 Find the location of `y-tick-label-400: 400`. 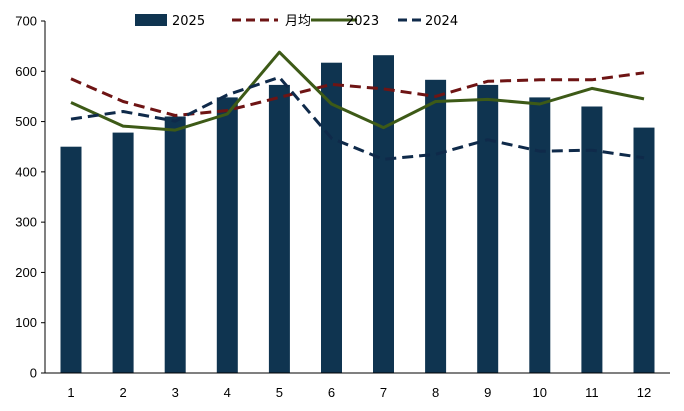

y-tick-label-400: 400 is located at coordinates (26, 171).